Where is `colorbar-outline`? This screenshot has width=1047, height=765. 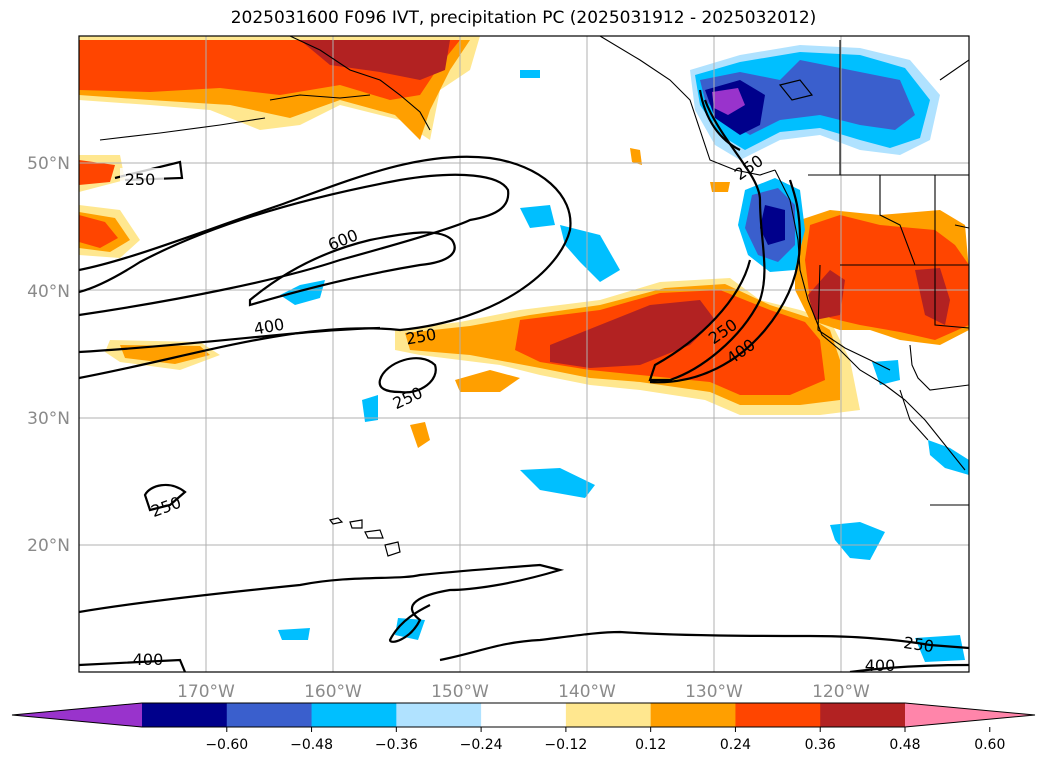
colorbar-outline is located at coordinates (523, 715).